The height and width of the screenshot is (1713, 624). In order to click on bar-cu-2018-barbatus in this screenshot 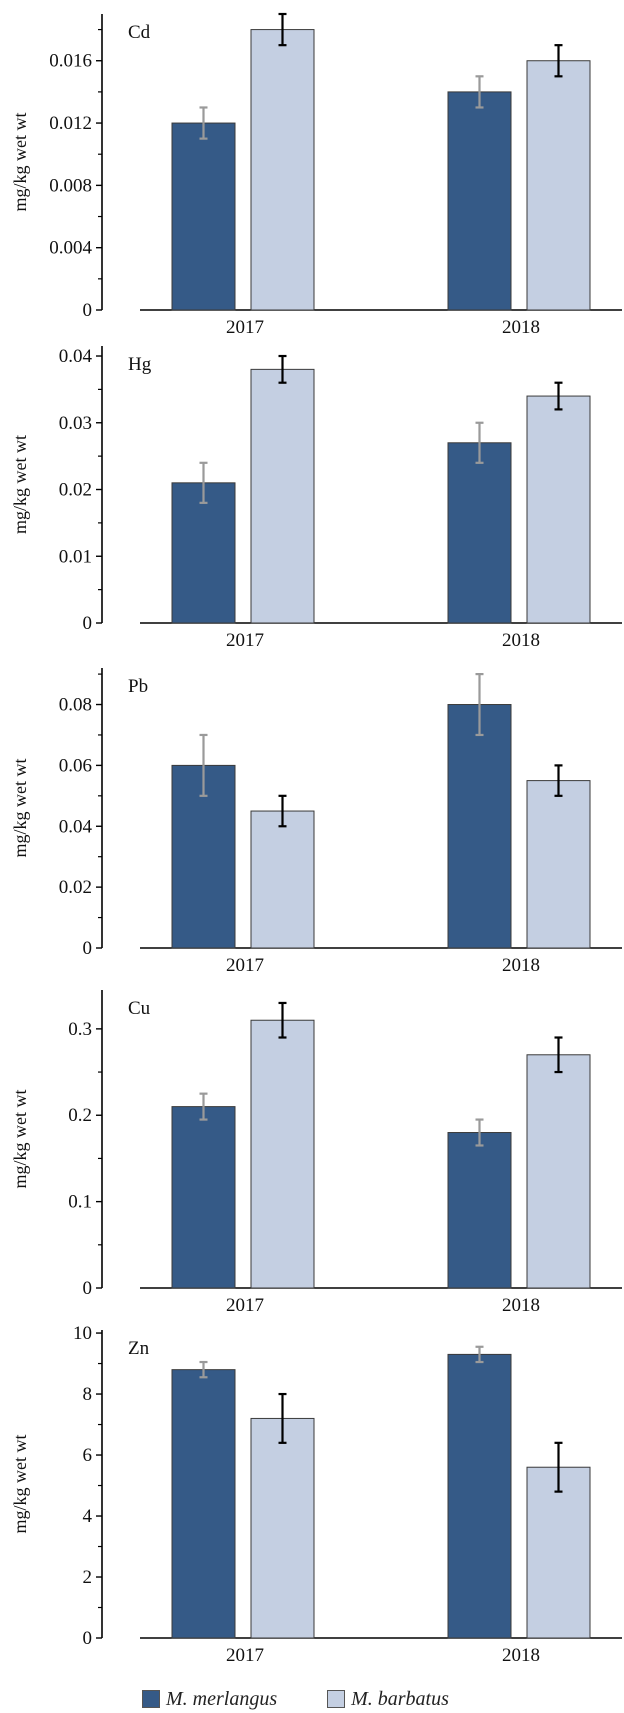, I will do `click(558, 1171)`.